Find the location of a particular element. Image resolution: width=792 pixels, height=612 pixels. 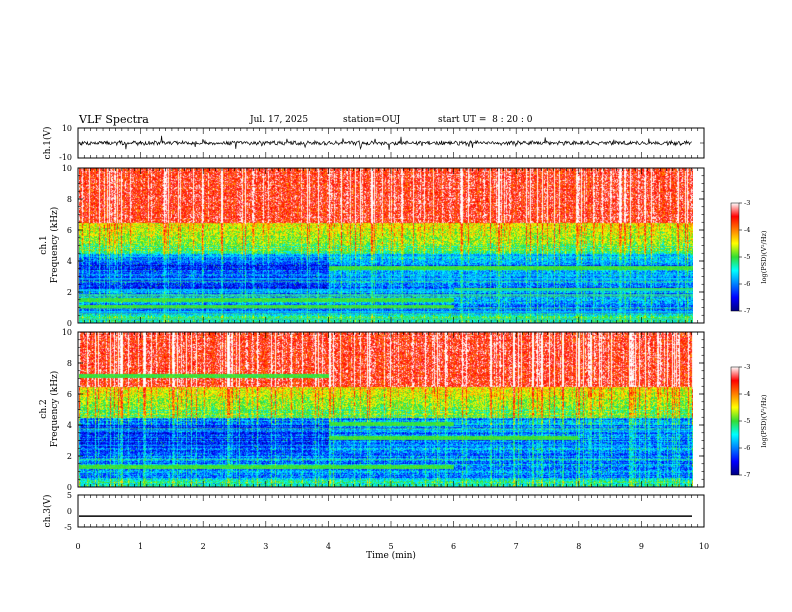

ch1-ytick-top: 10 is located at coordinates (67, 128).